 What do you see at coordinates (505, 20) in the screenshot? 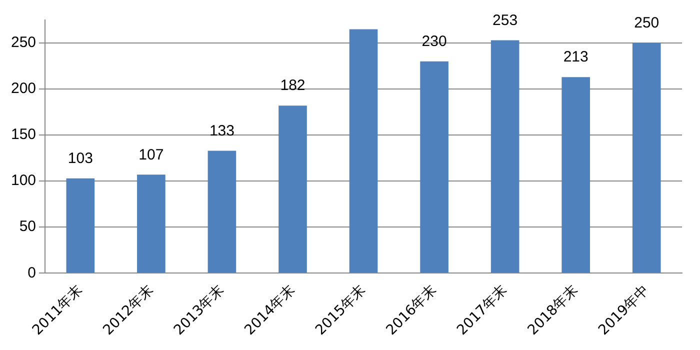
I see `data-label: 253` at bounding box center [505, 20].